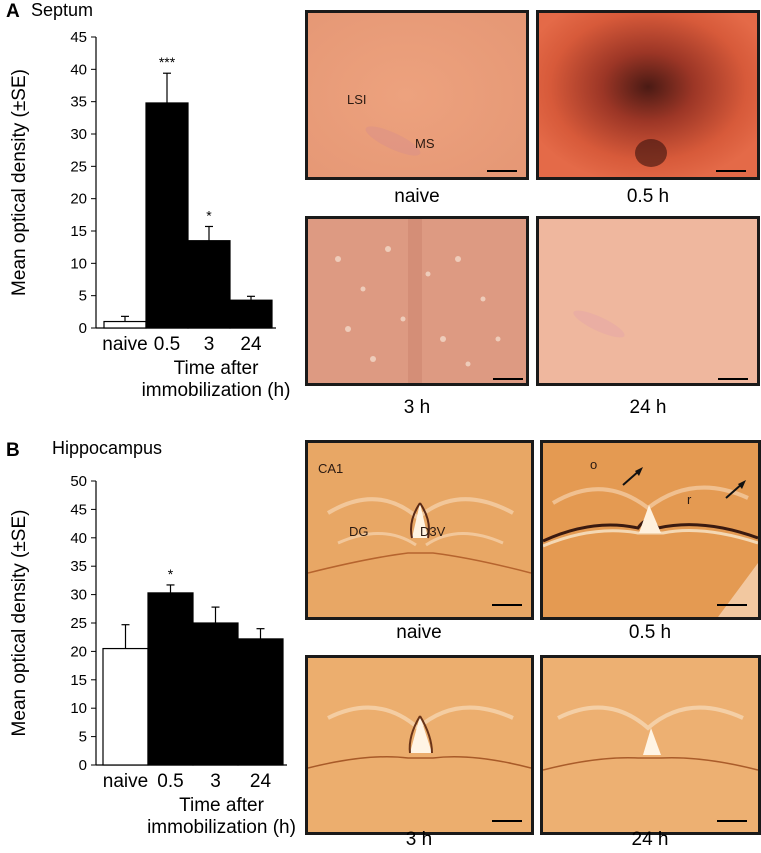 The width and height of the screenshot is (761, 853). I want to click on lsi-label: LSI, so click(357, 99).